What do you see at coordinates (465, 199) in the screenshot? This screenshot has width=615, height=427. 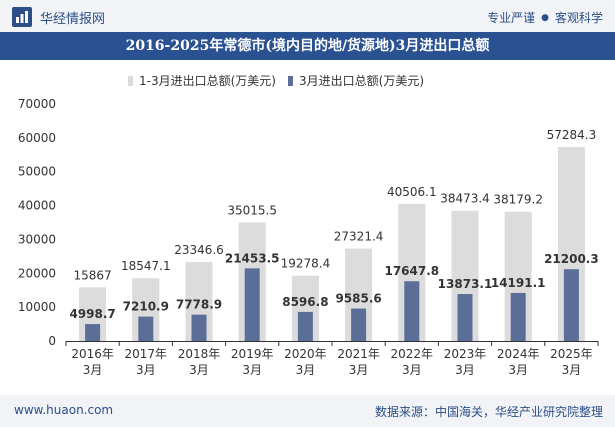 I see `data-label-cumulative: 38473.4` at bounding box center [465, 199].